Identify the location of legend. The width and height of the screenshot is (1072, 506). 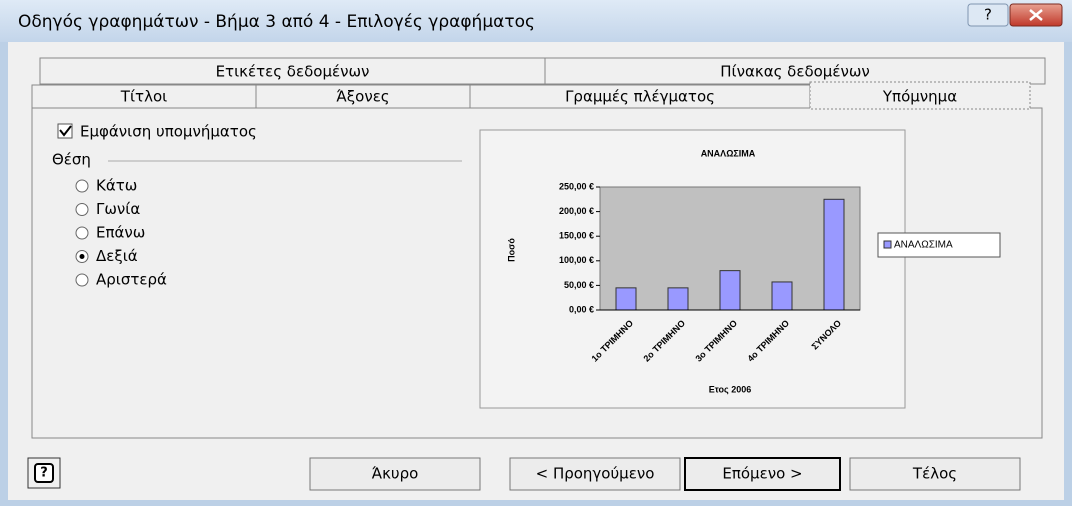
(939, 245).